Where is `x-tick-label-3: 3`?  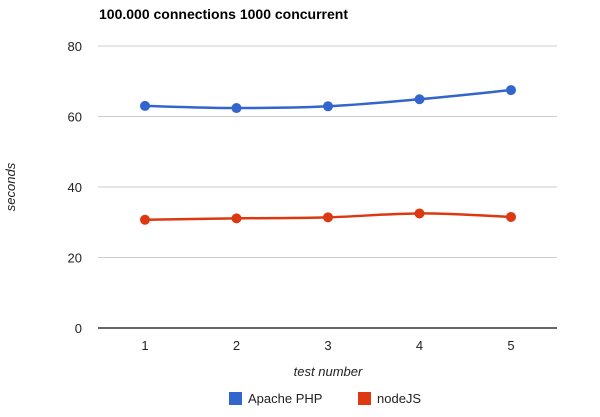 x-tick-label-3: 3 is located at coordinates (327, 345).